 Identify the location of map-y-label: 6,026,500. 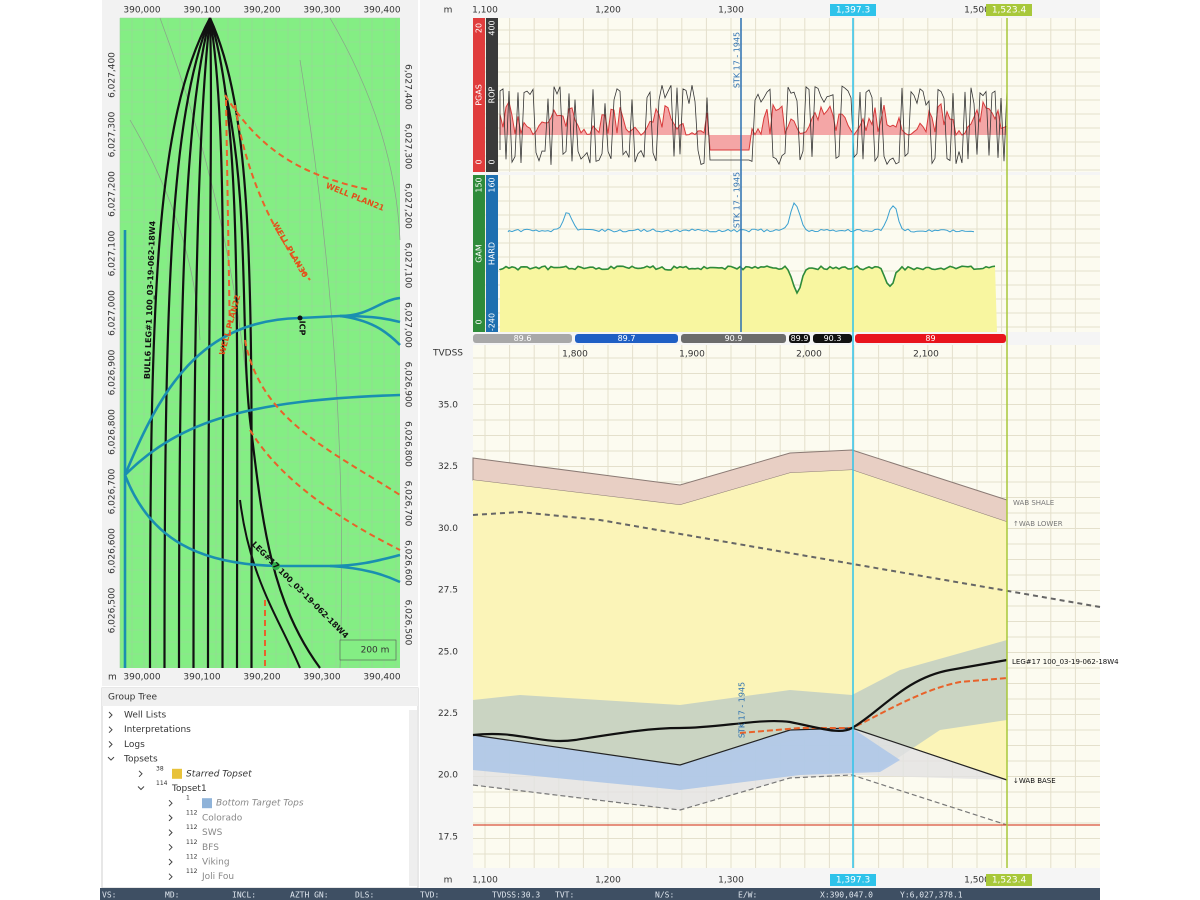
(408, 623).